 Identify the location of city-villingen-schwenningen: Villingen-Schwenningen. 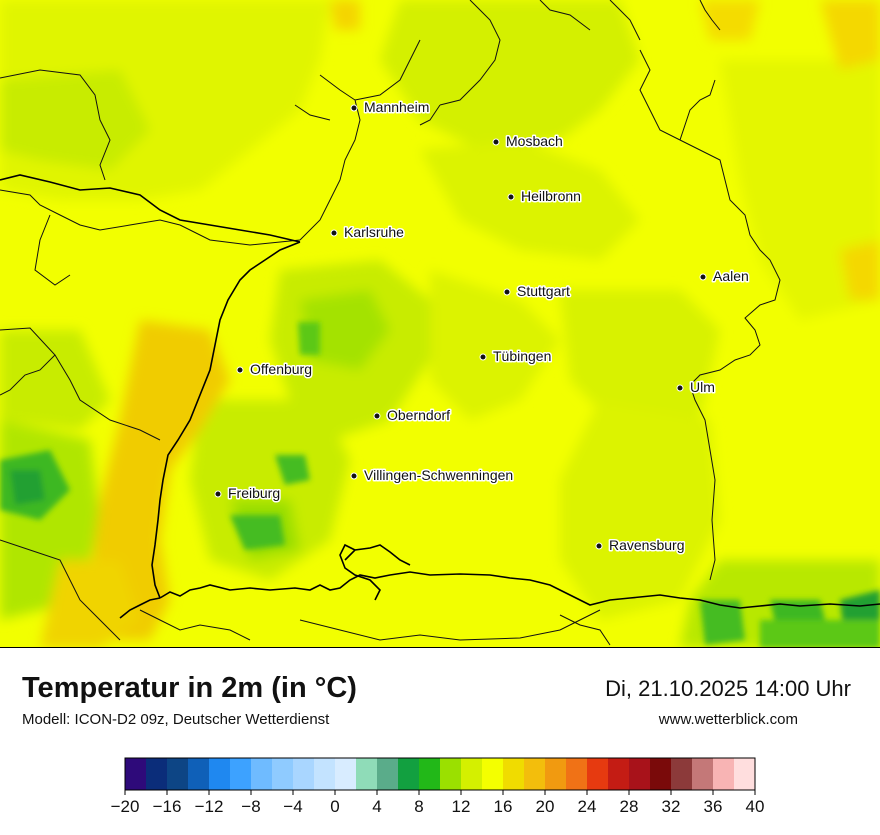
(432, 475).